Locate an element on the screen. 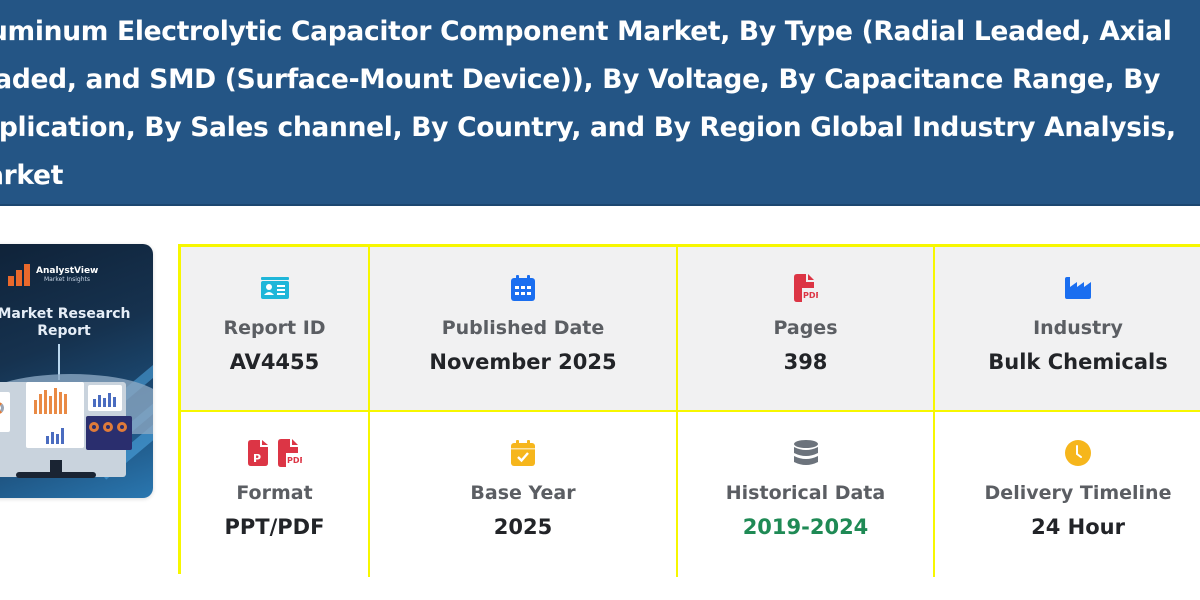 The image size is (1200, 600). ppt-file-icon: P is located at coordinates (257, 453).